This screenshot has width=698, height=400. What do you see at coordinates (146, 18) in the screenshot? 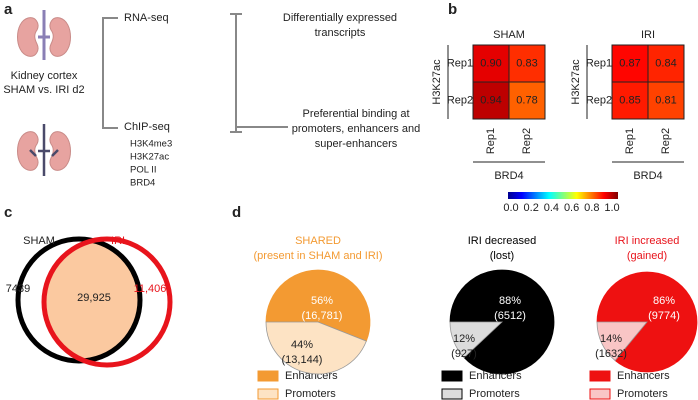
I see `assay: RNA-seq` at bounding box center [146, 18].